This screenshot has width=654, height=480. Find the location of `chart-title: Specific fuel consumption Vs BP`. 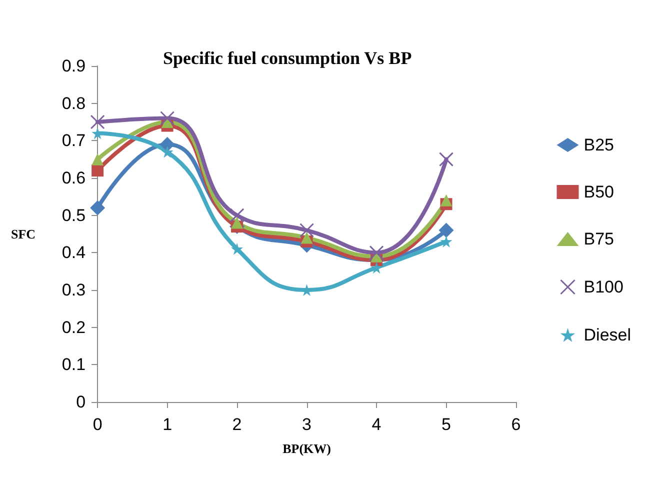

chart-title: Specific fuel consumption Vs BP is located at coordinates (287, 58).